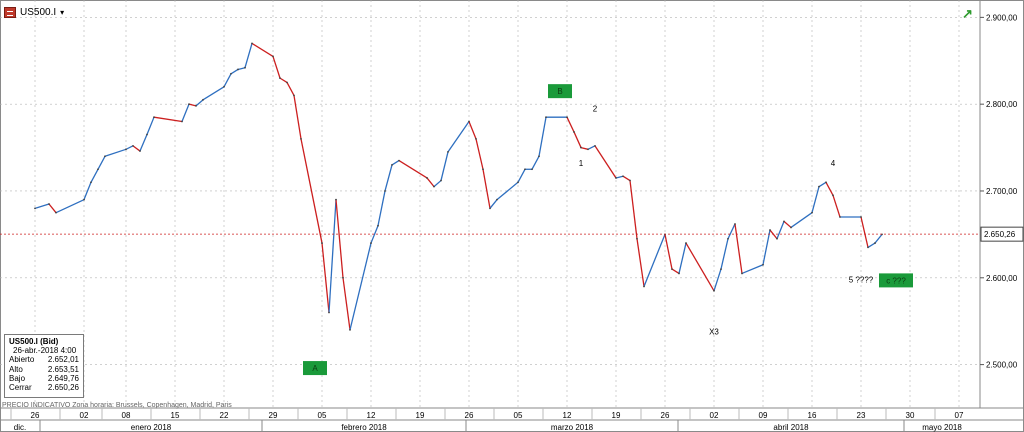  What do you see at coordinates (44, 387) in the screenshot?
I see `info-row-close: Cerrar 2.650,26` at bounding box center [44, 387].